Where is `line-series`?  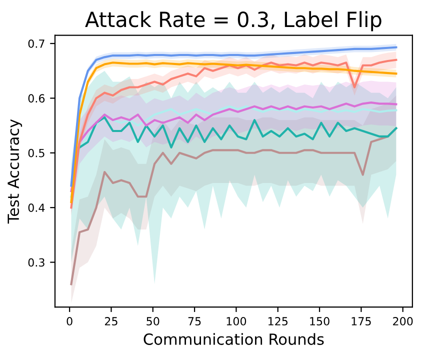
line-series is located at coordinates (238, 132).